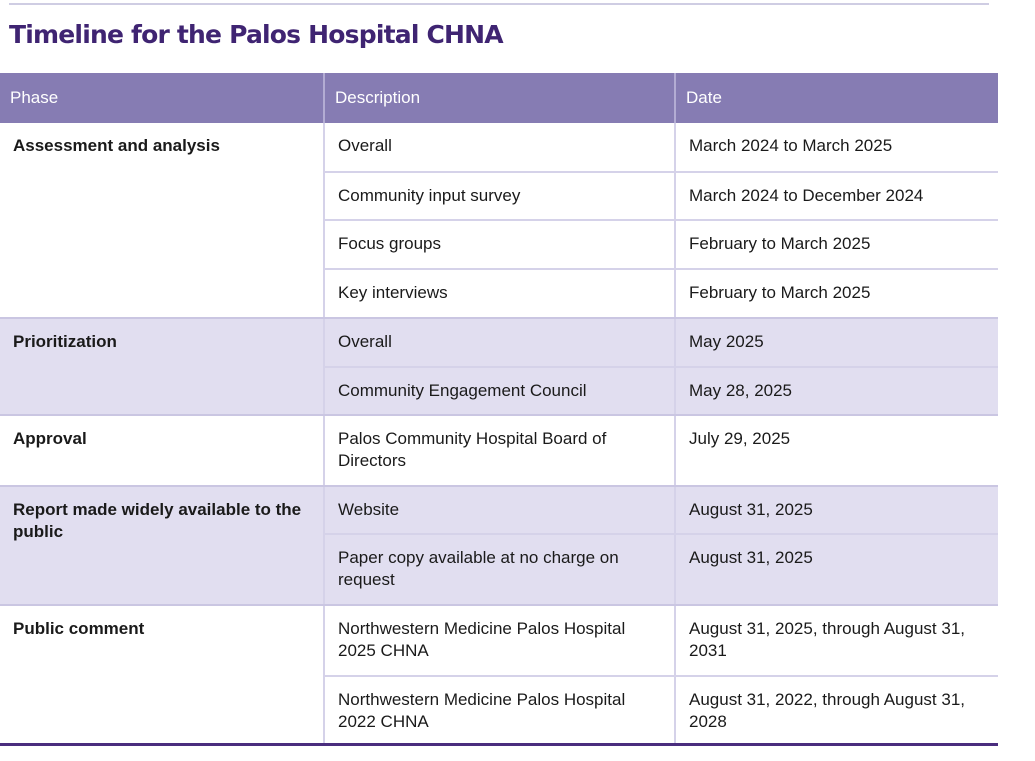 The width and height of the screenshot is (1035, 761). Describe the element at coordinates (836, 391) in the screenshot. I see `date-cell: May 28, 2025` at that location.